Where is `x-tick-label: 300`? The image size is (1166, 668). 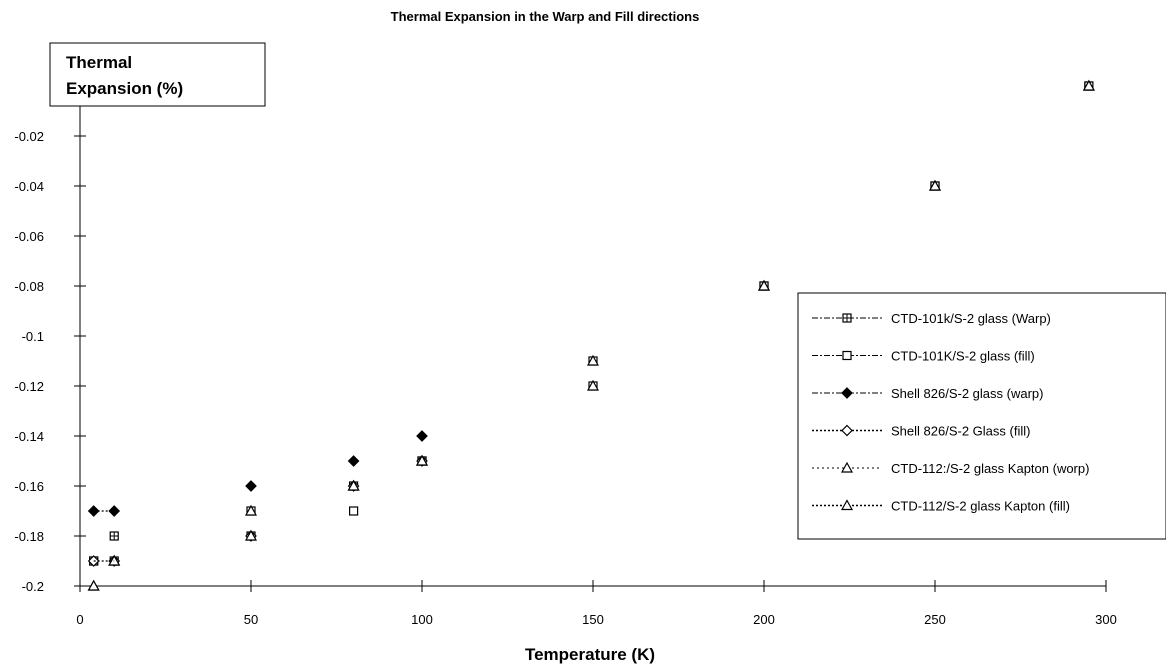
x-tick-label: 300 is located at coordinates (1106, 619).